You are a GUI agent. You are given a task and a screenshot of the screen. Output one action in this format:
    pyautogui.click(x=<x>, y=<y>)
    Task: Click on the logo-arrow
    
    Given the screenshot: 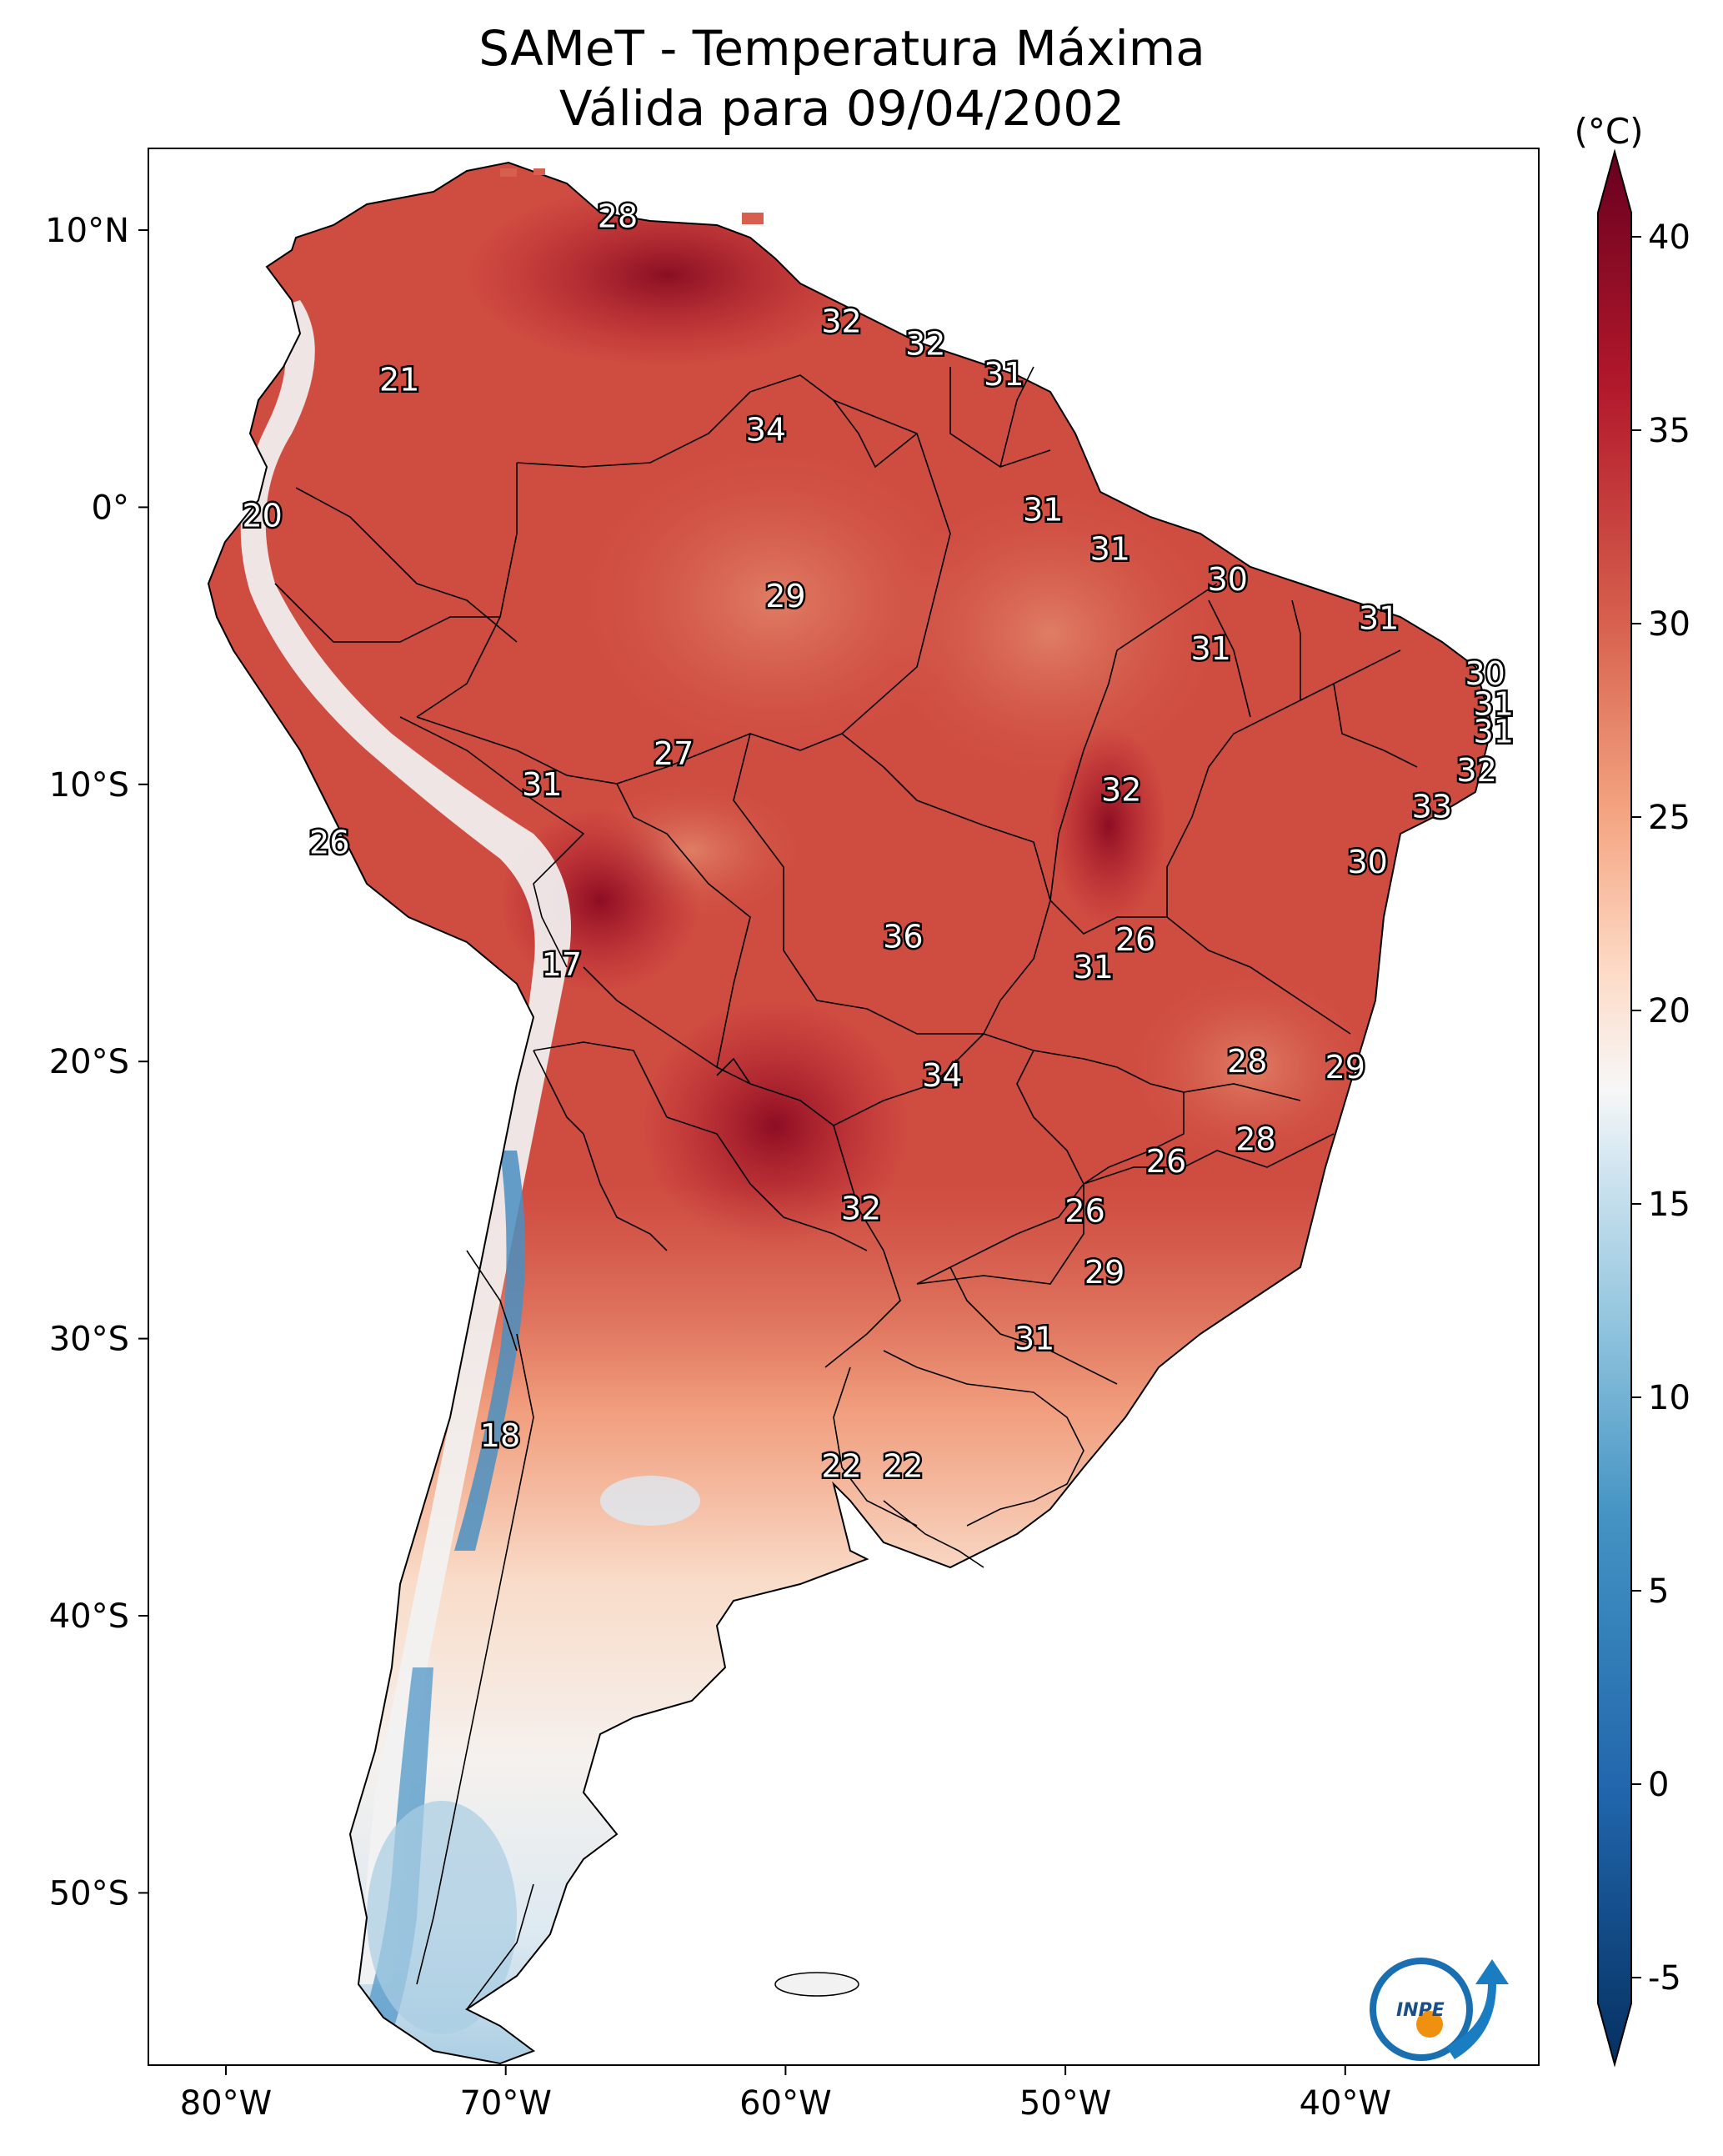 What is the action you would take?
    pyautogui.click(x=1477, y=2009)
    